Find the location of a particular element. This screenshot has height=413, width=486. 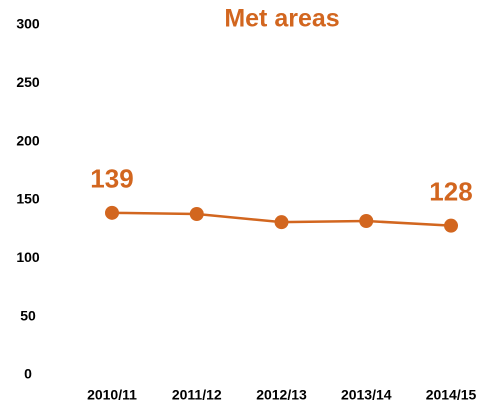

y-tick-label: 250 is located at coordinates (28, 82).